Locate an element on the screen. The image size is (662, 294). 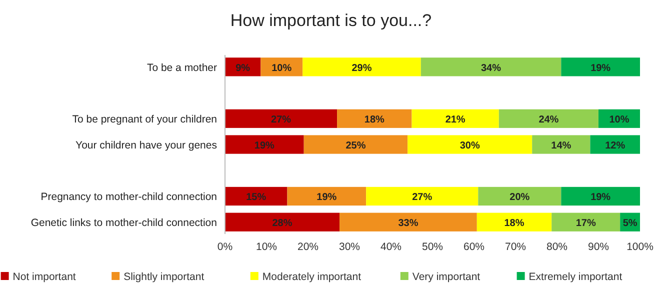
data-label: 33% is located at coordinates (408, 224).